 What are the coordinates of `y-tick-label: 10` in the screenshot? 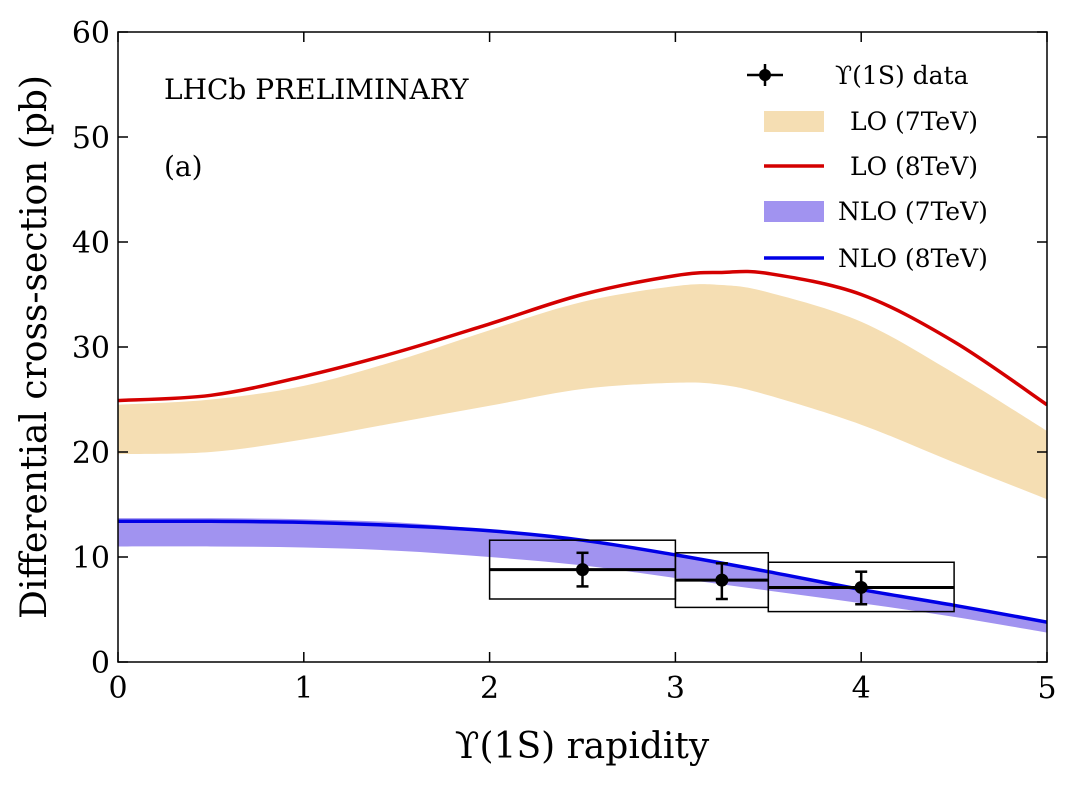 It's located at (91, 558).